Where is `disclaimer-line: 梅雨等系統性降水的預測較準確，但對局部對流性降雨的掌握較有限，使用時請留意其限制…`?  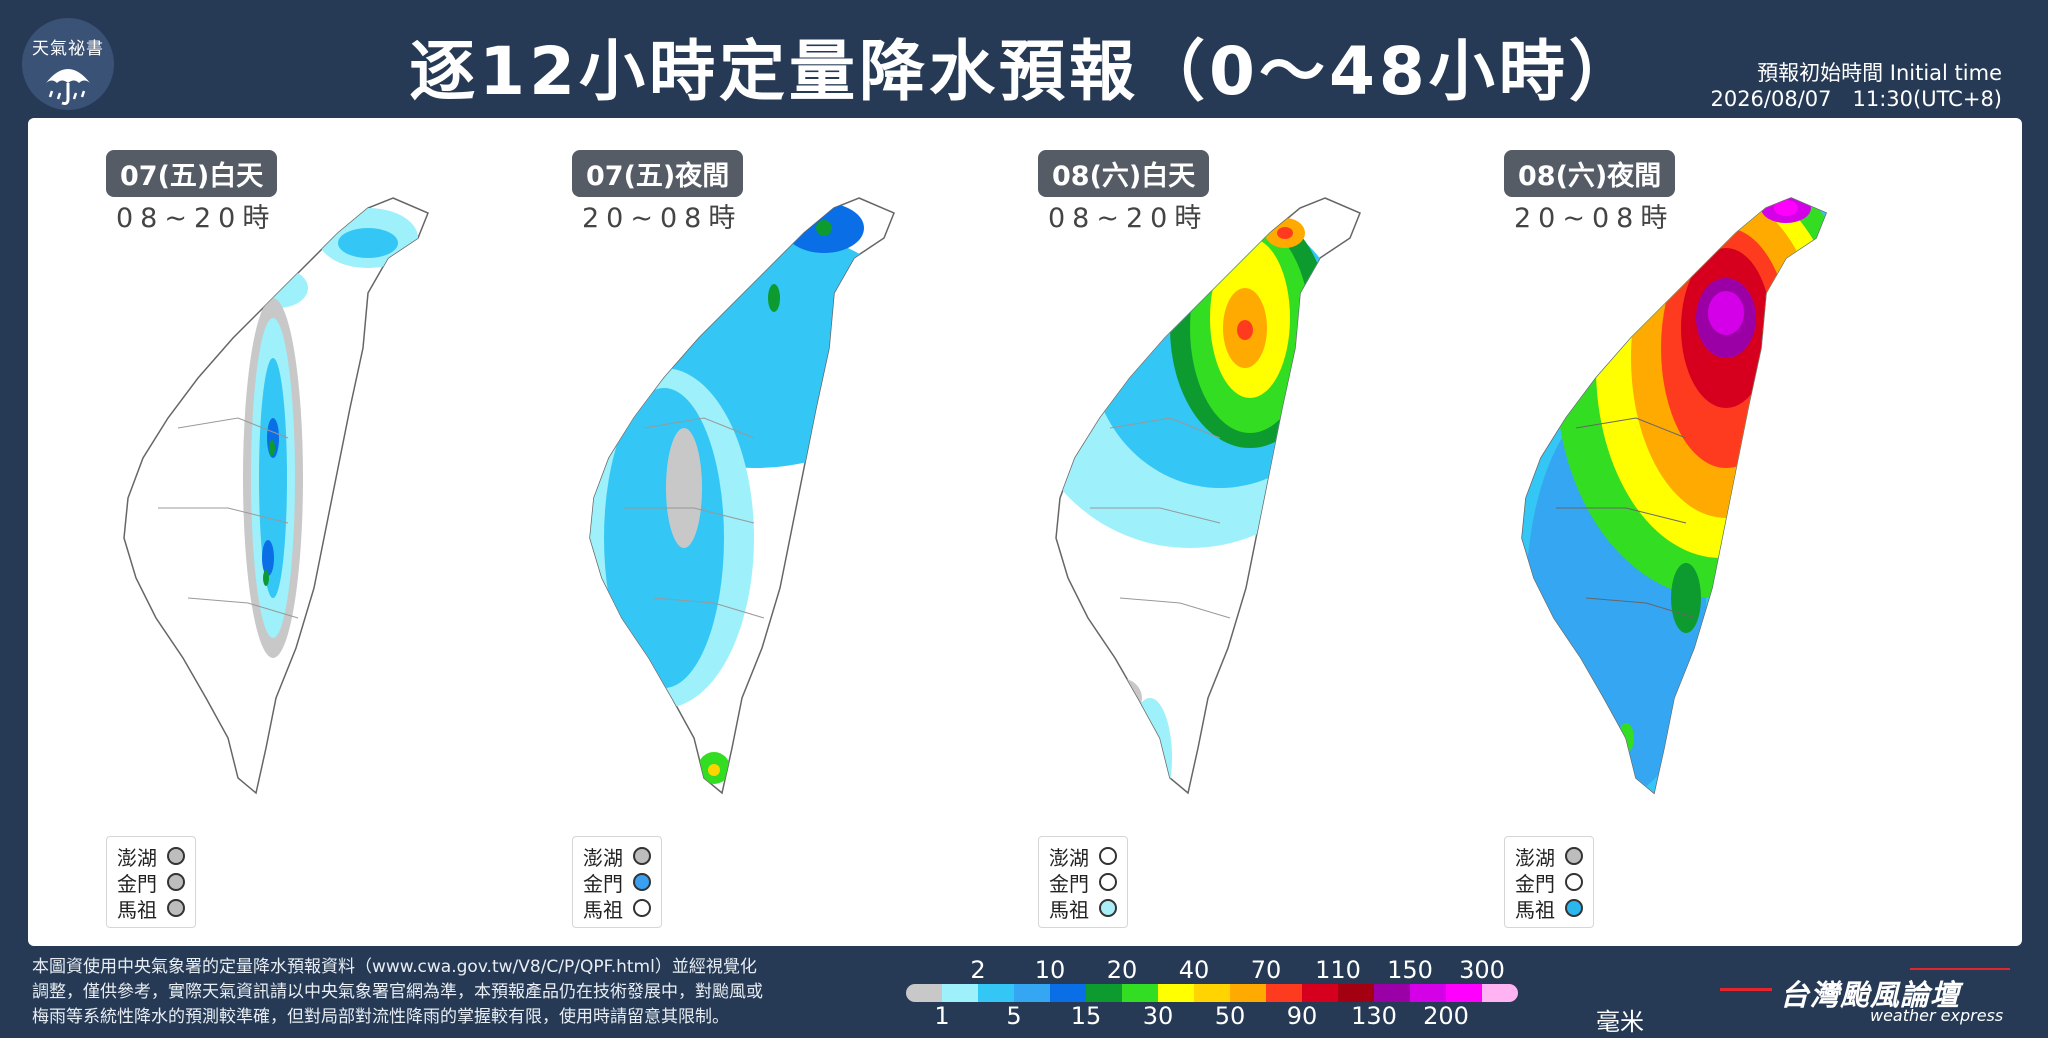 disclaimer-line: 梅雨等系統性降水的預測較準確，但對局部對流性降雨的掌握較有限，使用時請留意其限制… is located at coordinates (380, 1017).